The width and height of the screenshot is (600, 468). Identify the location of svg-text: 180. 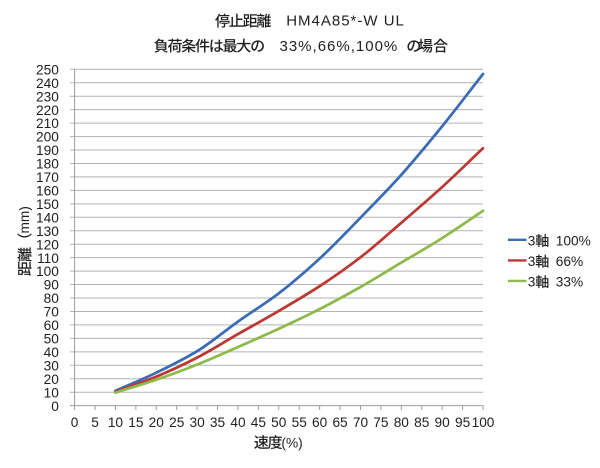
(47, 164).